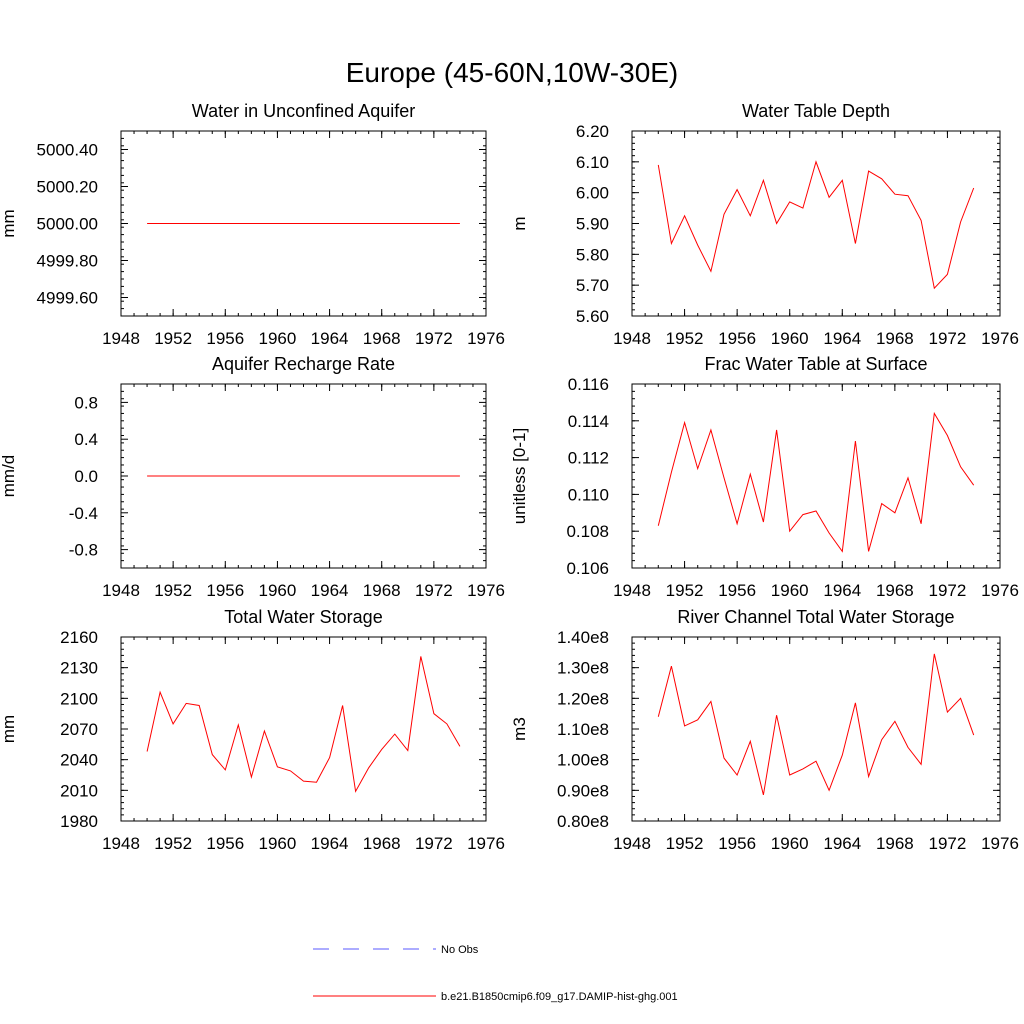 The width and height of the screenshot is (1024, 1024). Describe the element at coordinates (512, 72) in the screenshot. I see `figure-title: Europe (45-60N,10W-30E)` at that location.